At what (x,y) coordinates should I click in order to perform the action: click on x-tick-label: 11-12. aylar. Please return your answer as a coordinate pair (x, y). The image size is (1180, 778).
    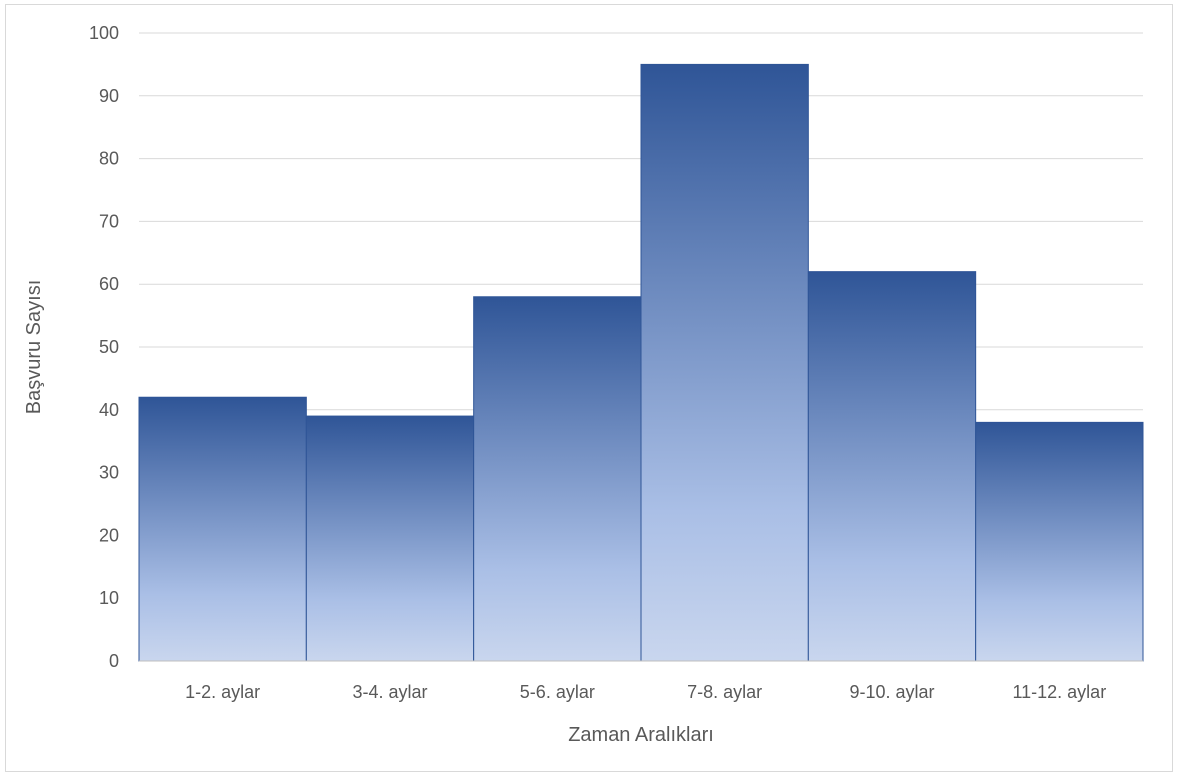
    Looking at the image, I should click on (1059, 692).